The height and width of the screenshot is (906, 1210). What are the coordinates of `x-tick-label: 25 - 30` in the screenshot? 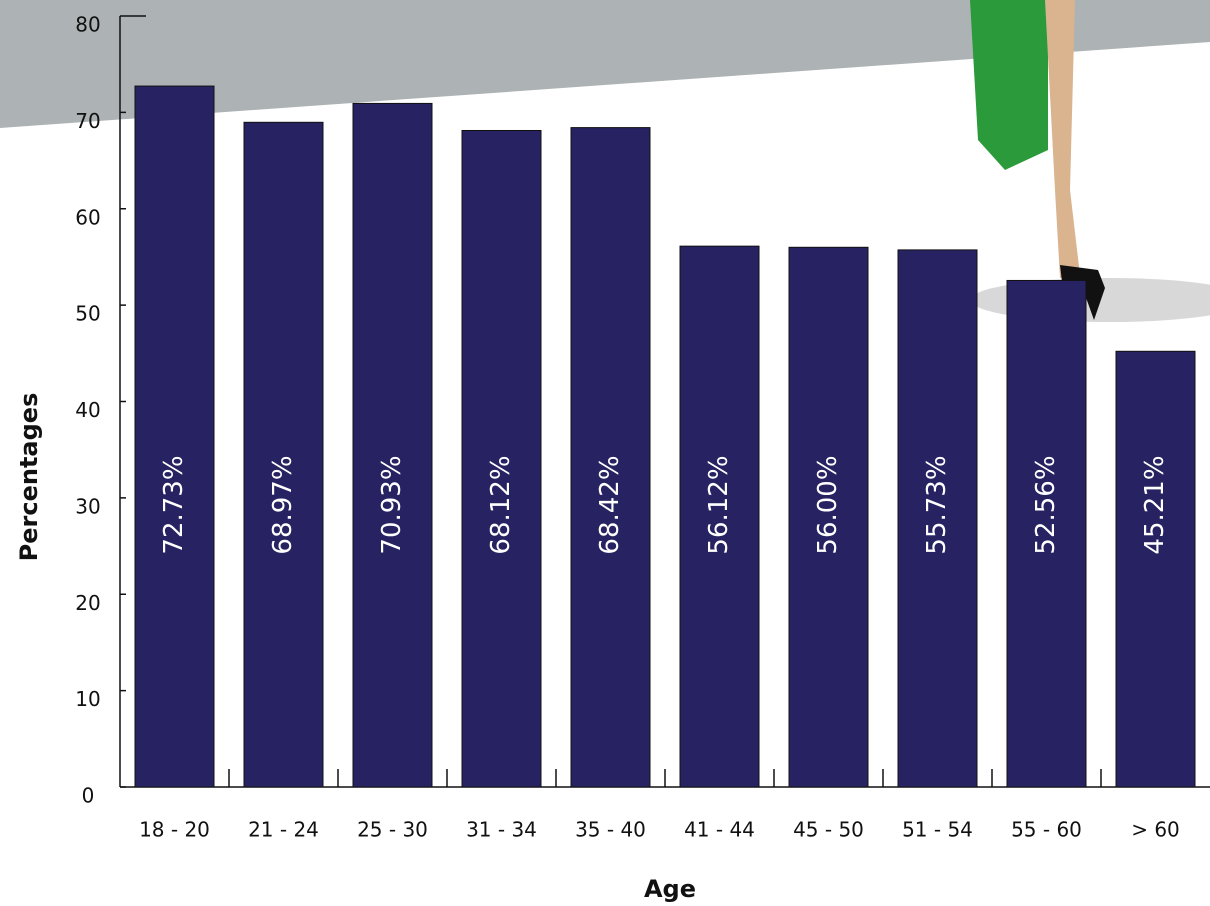 It's located at (392, 830).